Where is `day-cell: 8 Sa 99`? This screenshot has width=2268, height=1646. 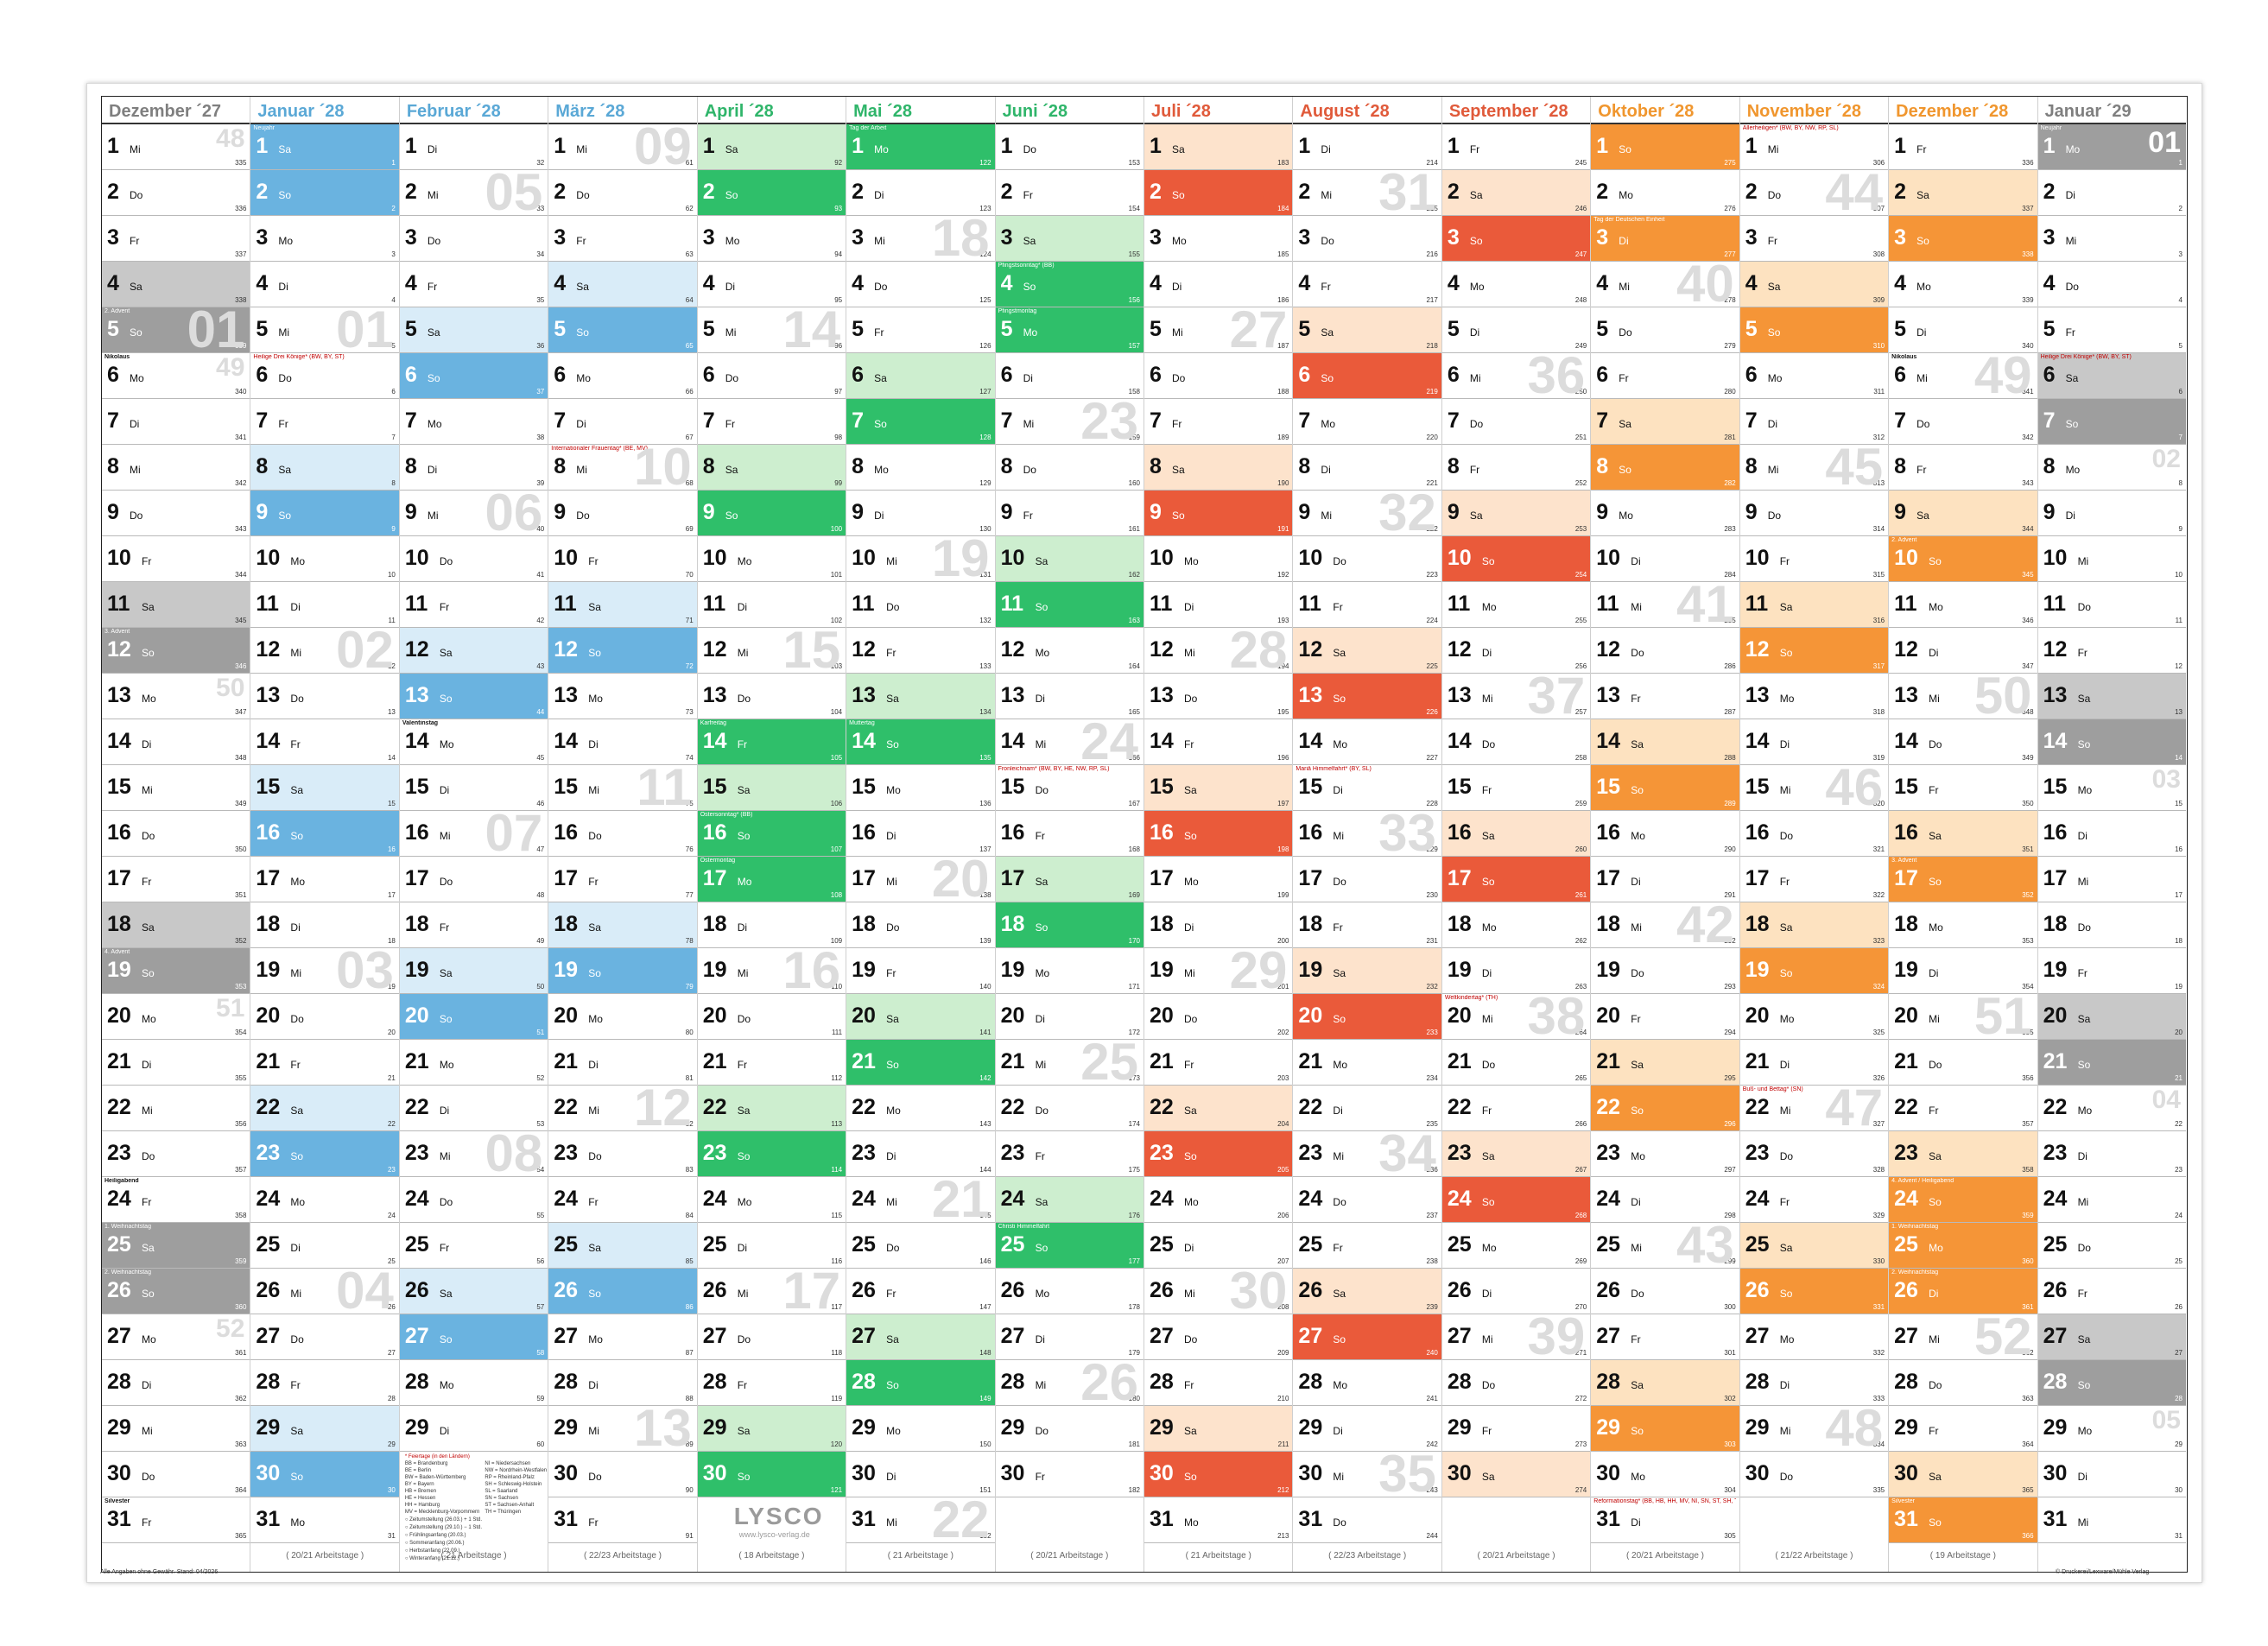
day-cell: 8 Sa 99 is located at coordinates (771, 468).